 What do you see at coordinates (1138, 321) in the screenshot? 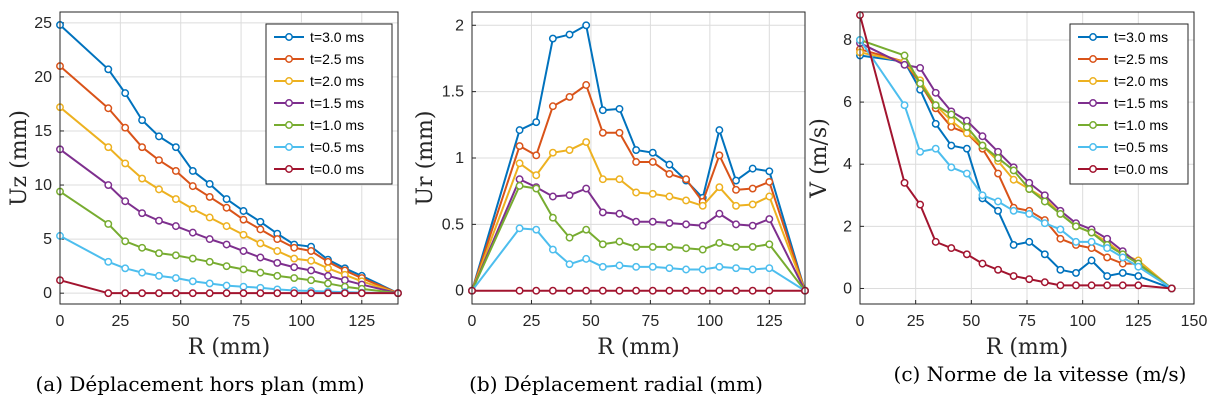
I see `x-tick-label: 125` at bounding box center [1138, 321].